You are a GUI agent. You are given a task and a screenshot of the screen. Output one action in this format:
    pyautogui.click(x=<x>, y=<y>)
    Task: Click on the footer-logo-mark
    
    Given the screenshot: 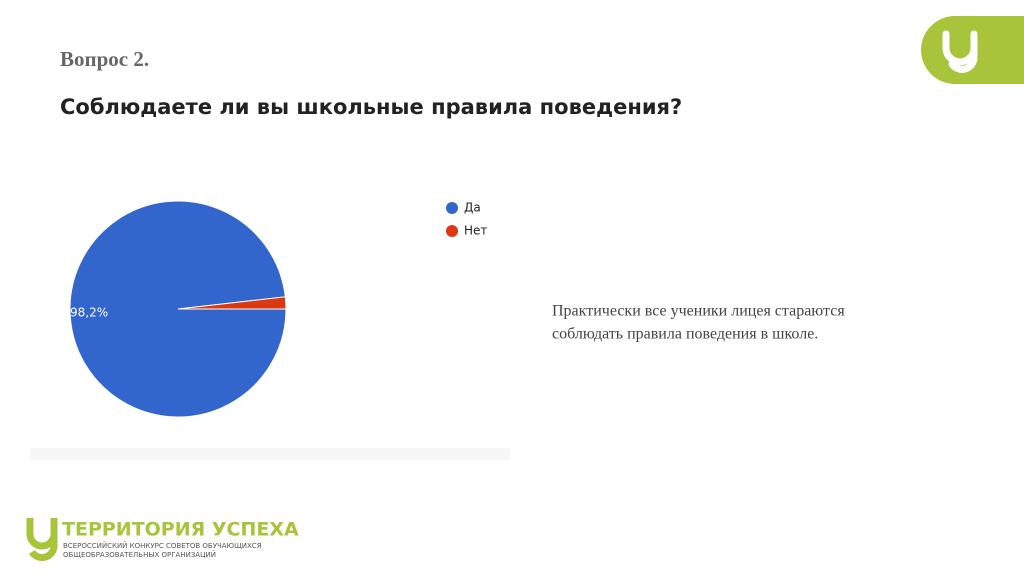 What is the action you would take?
    pyautogui.click(x=42, y=539)
    